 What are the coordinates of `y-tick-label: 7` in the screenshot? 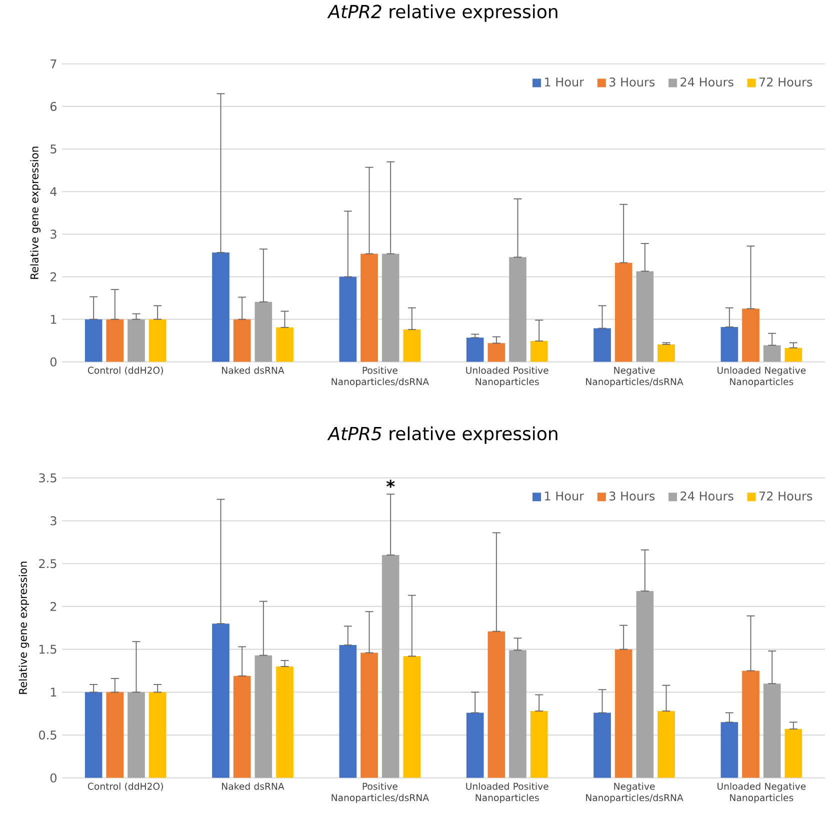 It's located at (53, 64).